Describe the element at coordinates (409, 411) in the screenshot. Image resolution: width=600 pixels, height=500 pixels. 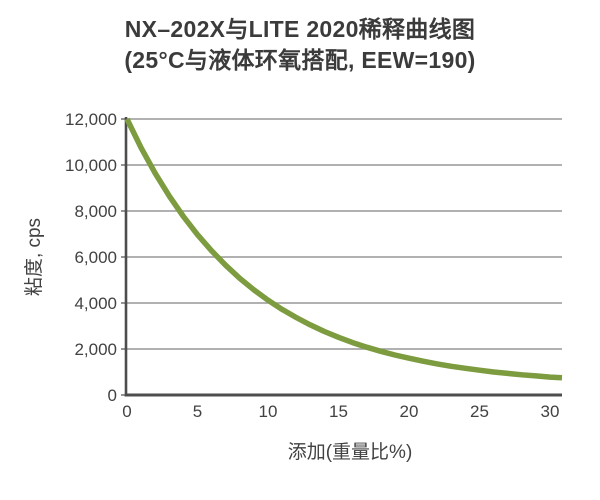
I see `x-tick-label: 20` at that location.